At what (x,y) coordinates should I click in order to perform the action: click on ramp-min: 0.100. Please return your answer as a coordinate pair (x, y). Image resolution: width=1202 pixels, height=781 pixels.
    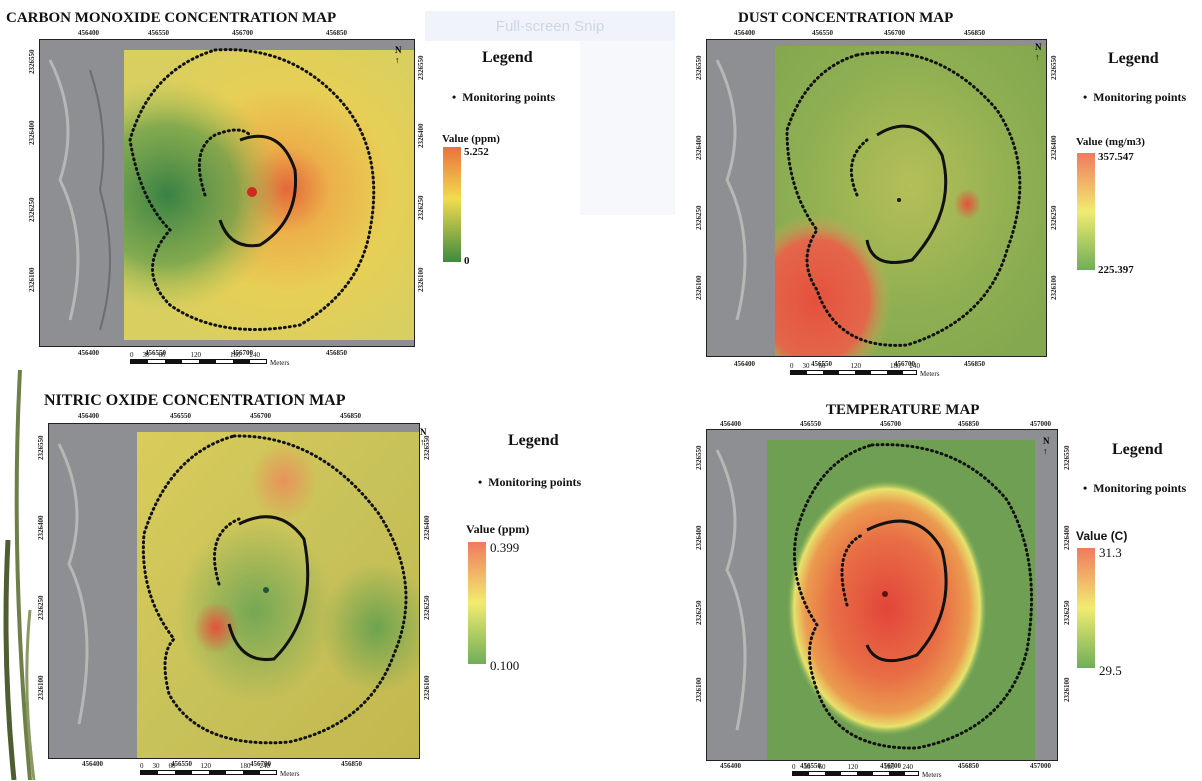
    Looking at the image, I should click on (505, 665).